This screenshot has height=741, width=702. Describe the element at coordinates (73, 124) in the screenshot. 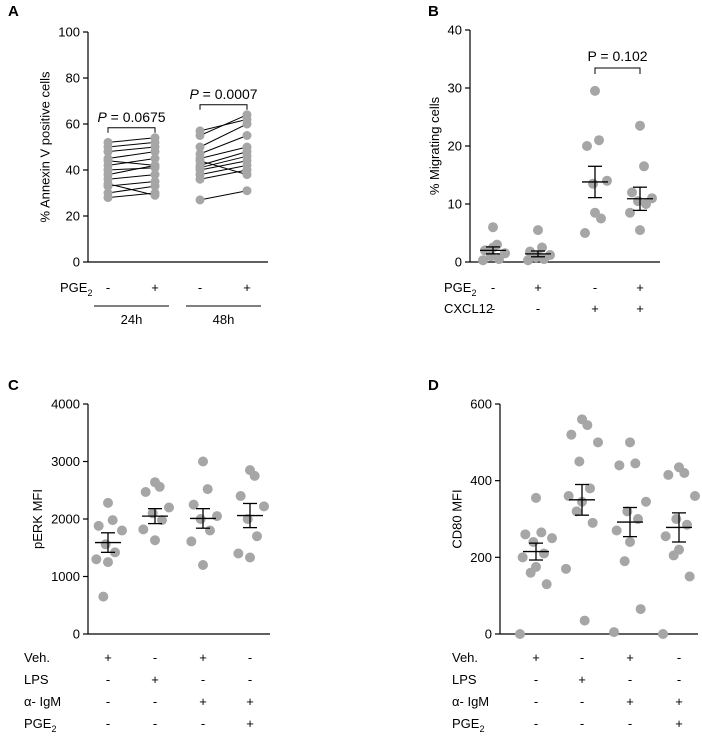

I see `y-tick-label: 60` at that location.